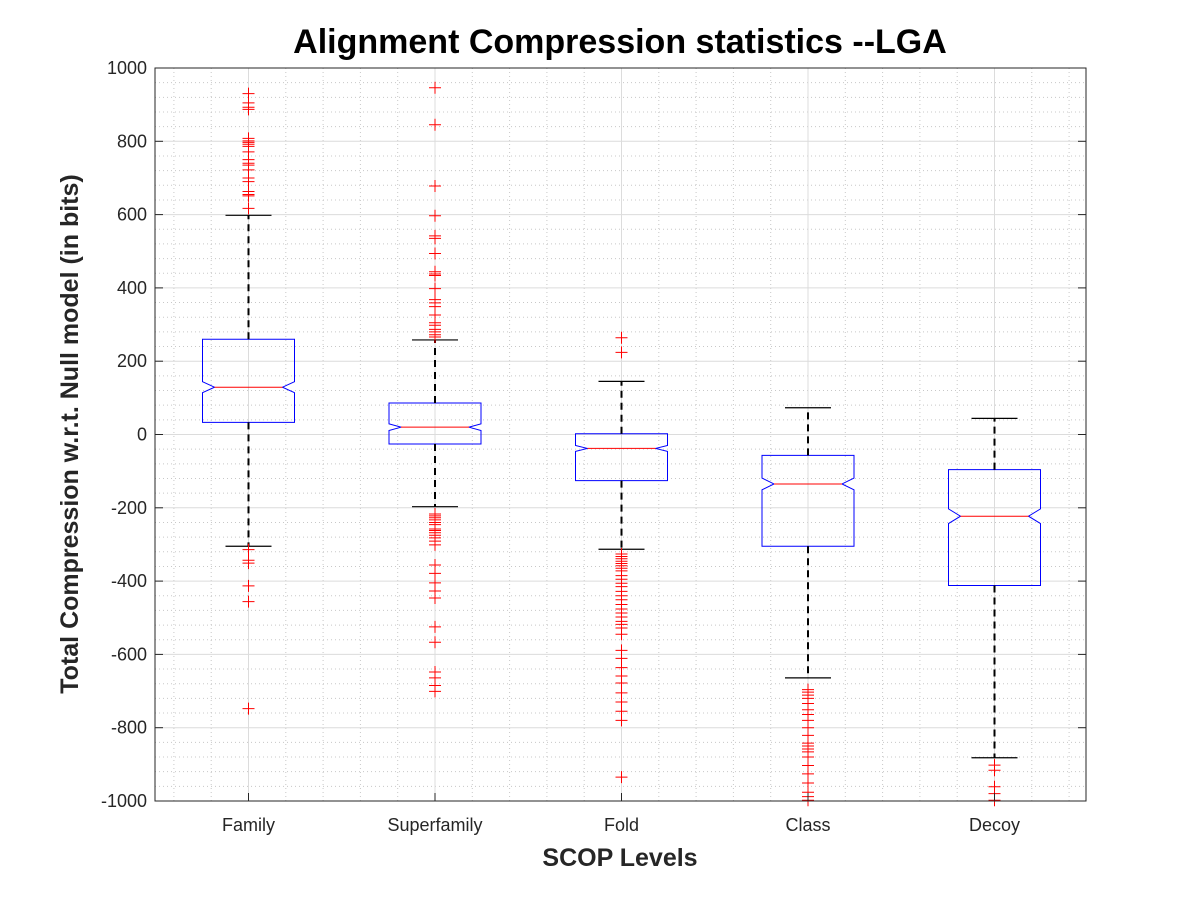  I want to click on x-tick-label: Superfamily, so click(434, 825).